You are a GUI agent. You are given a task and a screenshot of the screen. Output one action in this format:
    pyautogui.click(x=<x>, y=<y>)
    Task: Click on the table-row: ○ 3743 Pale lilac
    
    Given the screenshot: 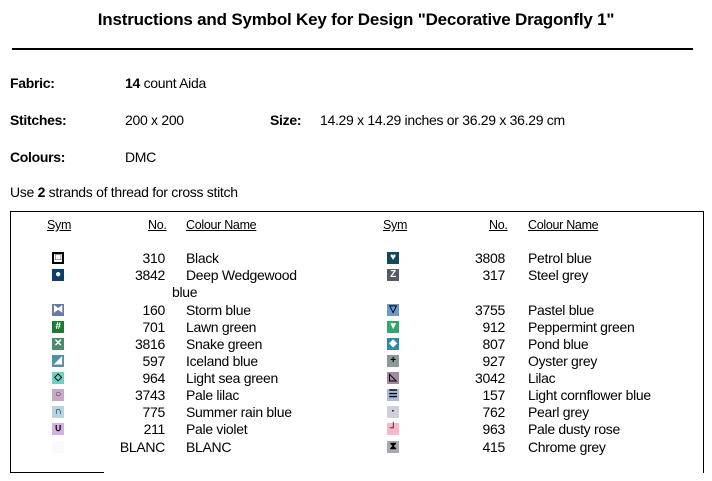 What is the action you would take?
    pyautogui.click(x=356, y=395)
    